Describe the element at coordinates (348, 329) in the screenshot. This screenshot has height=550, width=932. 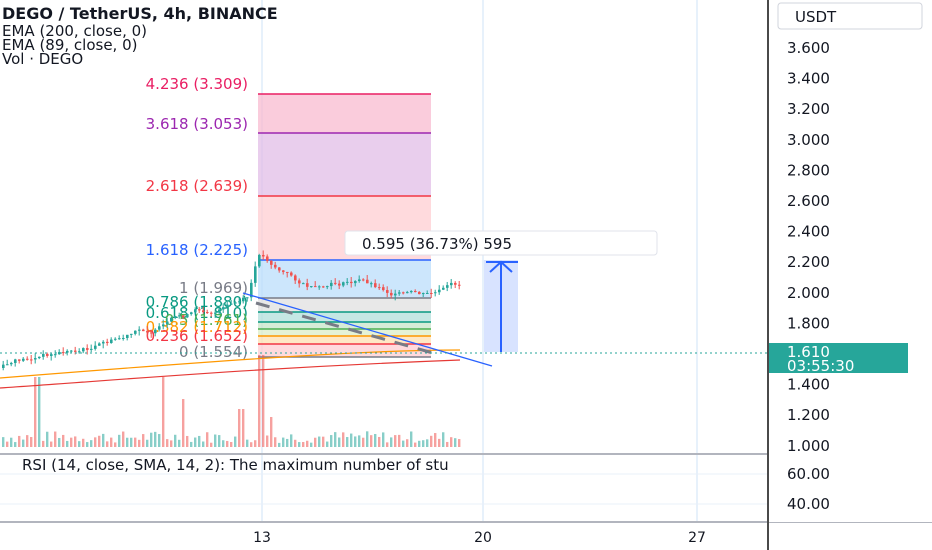
I see `trendline-dashed` at that location.